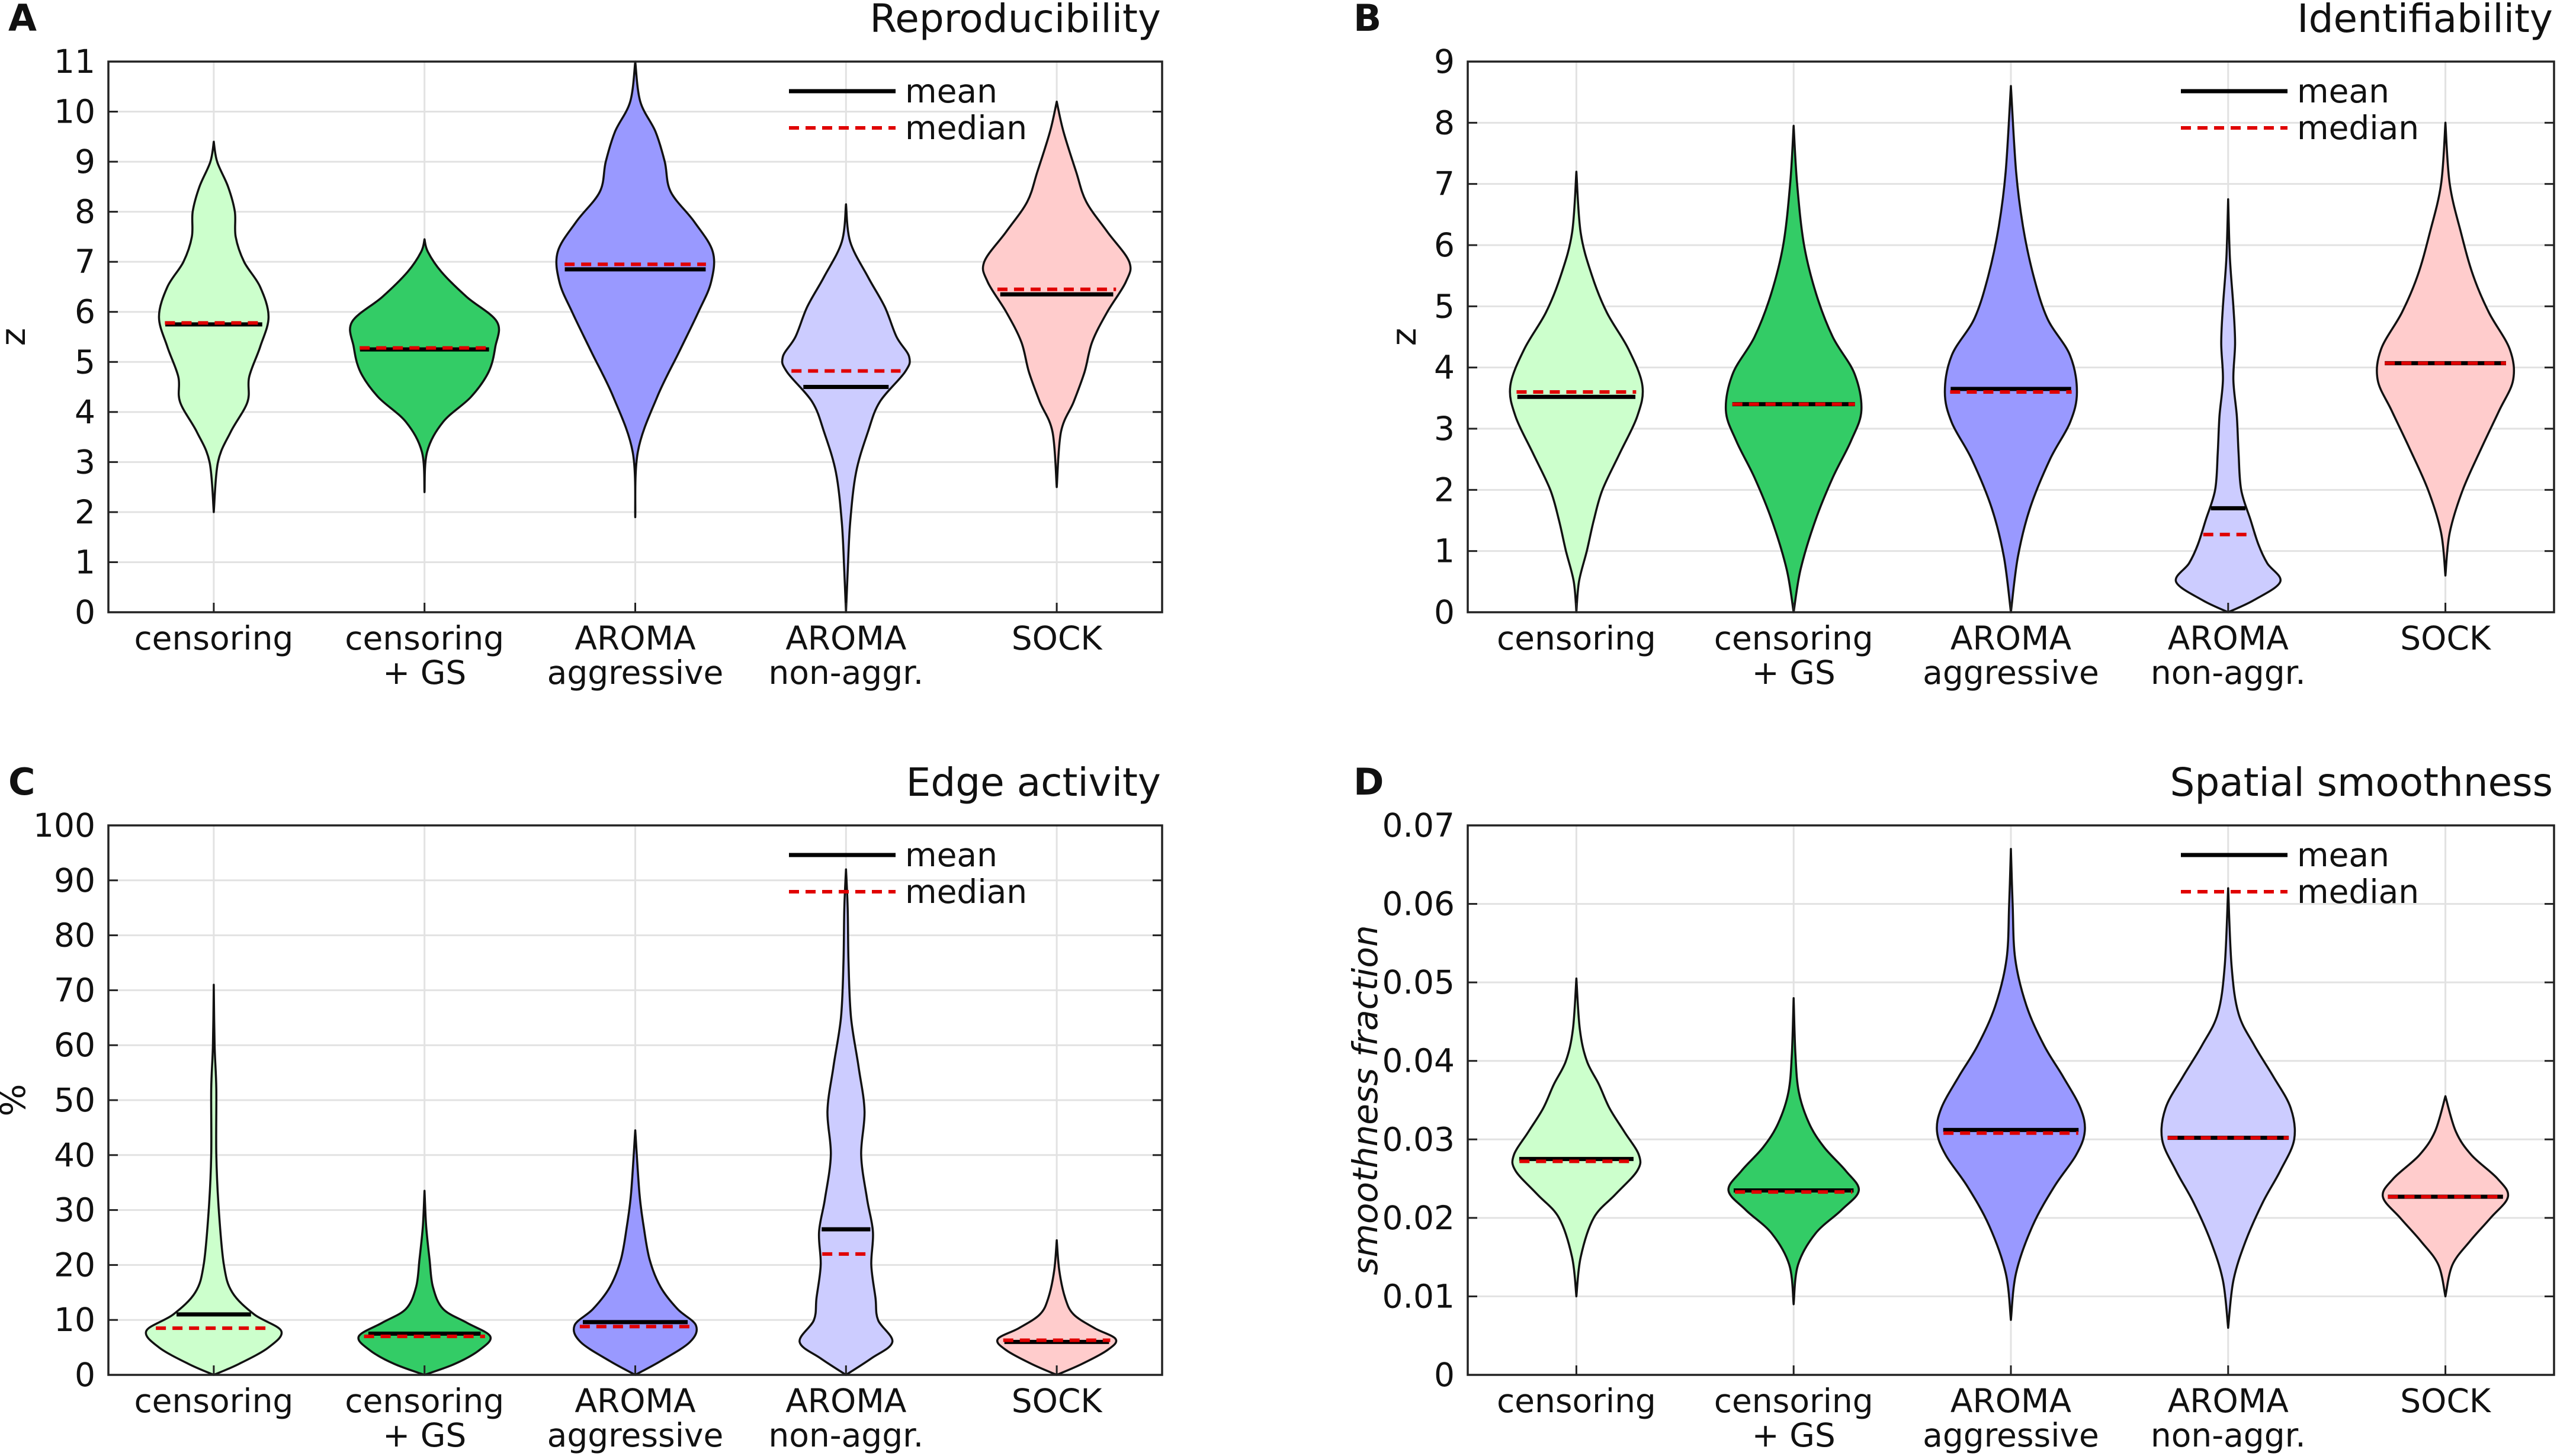  I want to click on panel-title: Edge activity, so click(1033, 782).